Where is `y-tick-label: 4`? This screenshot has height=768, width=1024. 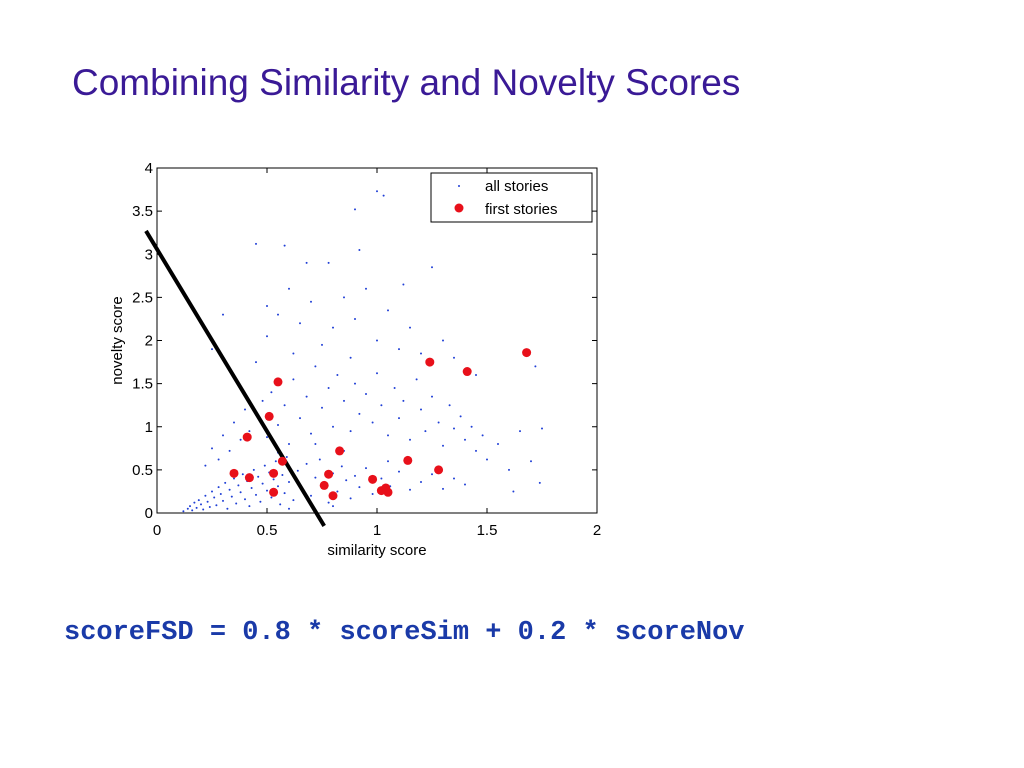 y-tick-label: 4 is located at coordinates (149, 168).